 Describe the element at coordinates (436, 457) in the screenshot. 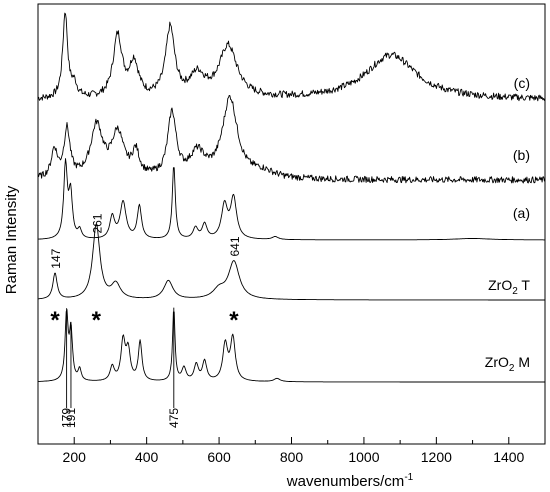

I see `x-tick-label-1200: 1200` at that location.